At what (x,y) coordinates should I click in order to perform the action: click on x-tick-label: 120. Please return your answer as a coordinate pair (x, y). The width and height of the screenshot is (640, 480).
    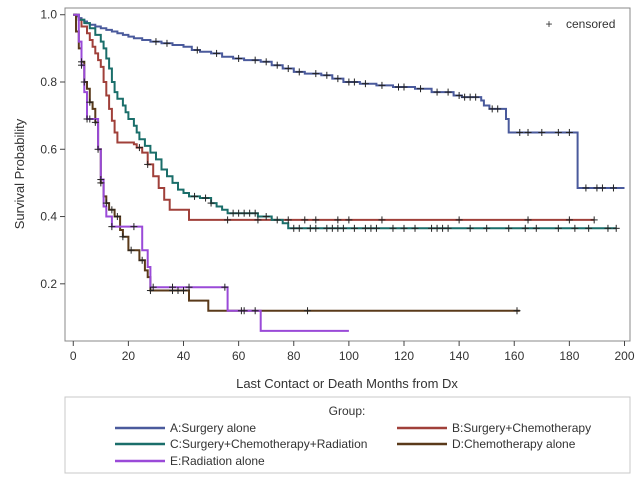
    Looking at the image, I should click on (404, 356).